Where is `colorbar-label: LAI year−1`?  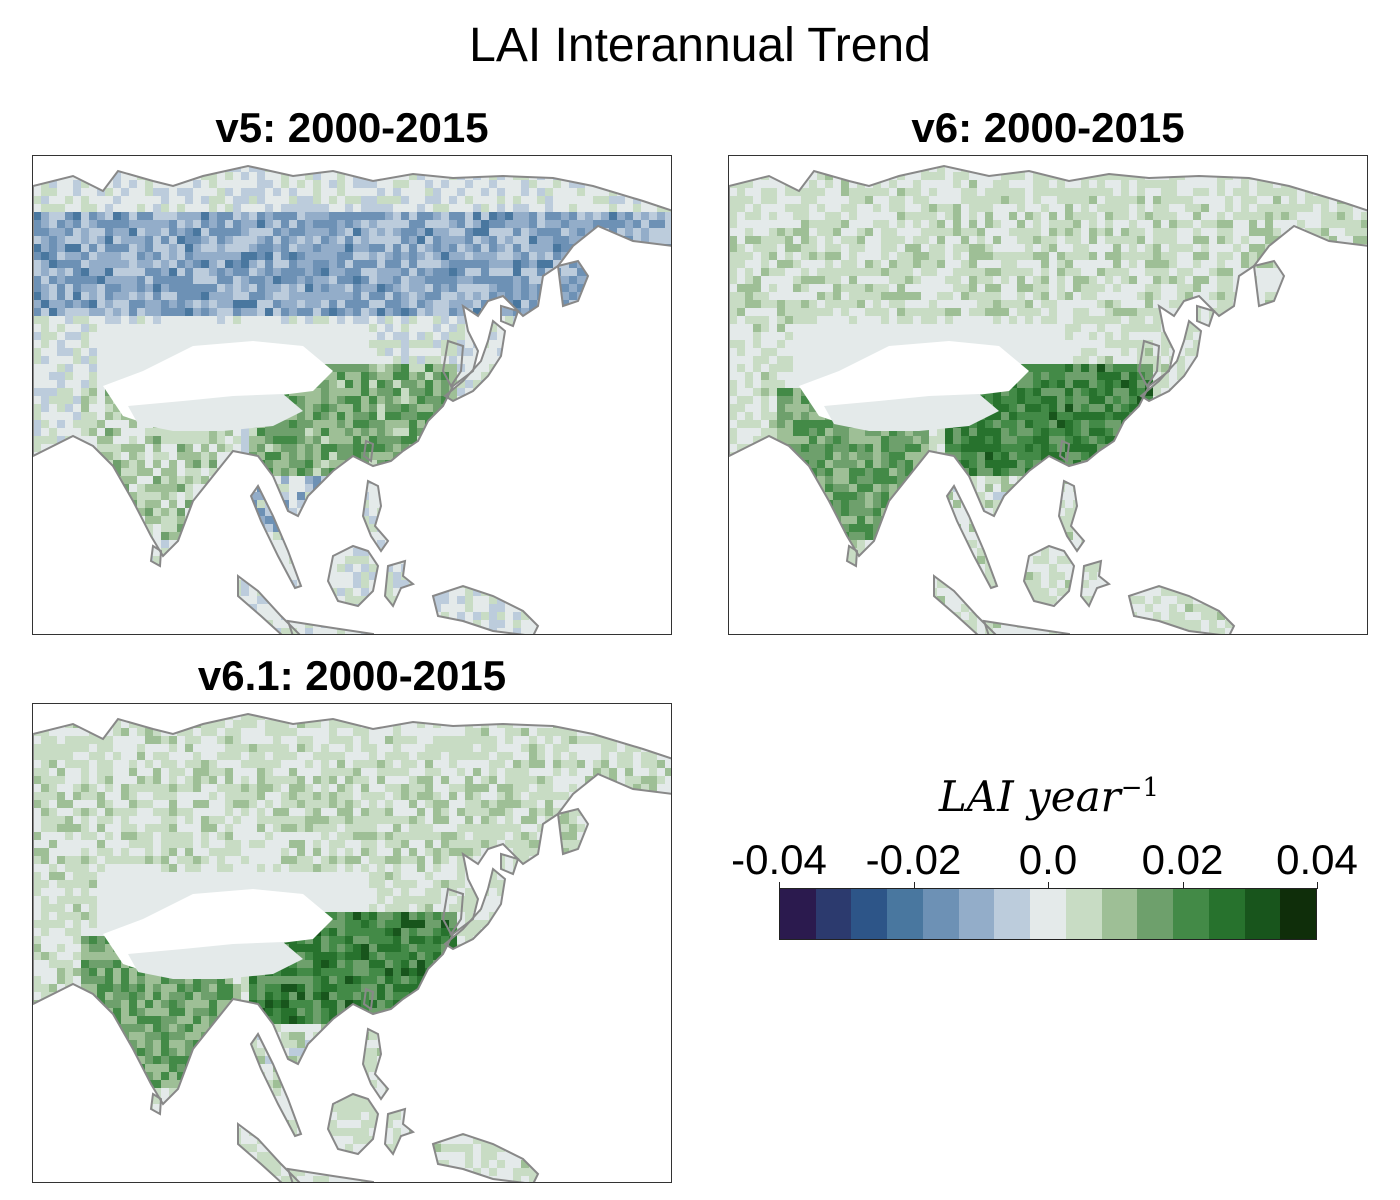
colorbar-label: LAI year−1 is located at coordinates (1049, 796).